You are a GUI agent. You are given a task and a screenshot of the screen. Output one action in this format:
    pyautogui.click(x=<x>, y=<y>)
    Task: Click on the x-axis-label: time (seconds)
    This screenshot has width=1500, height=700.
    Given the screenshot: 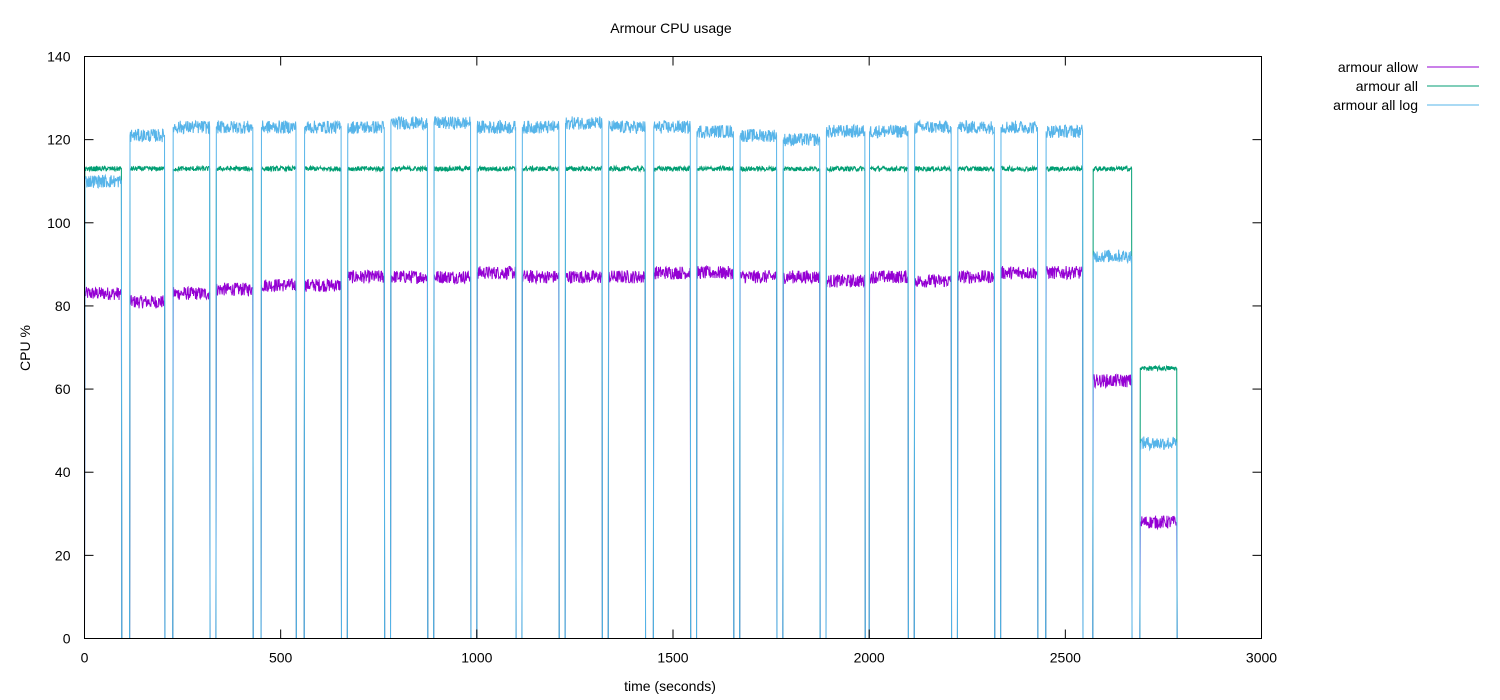 What is the action you would take?
    pyautogui.click(x=670, y=686)
    